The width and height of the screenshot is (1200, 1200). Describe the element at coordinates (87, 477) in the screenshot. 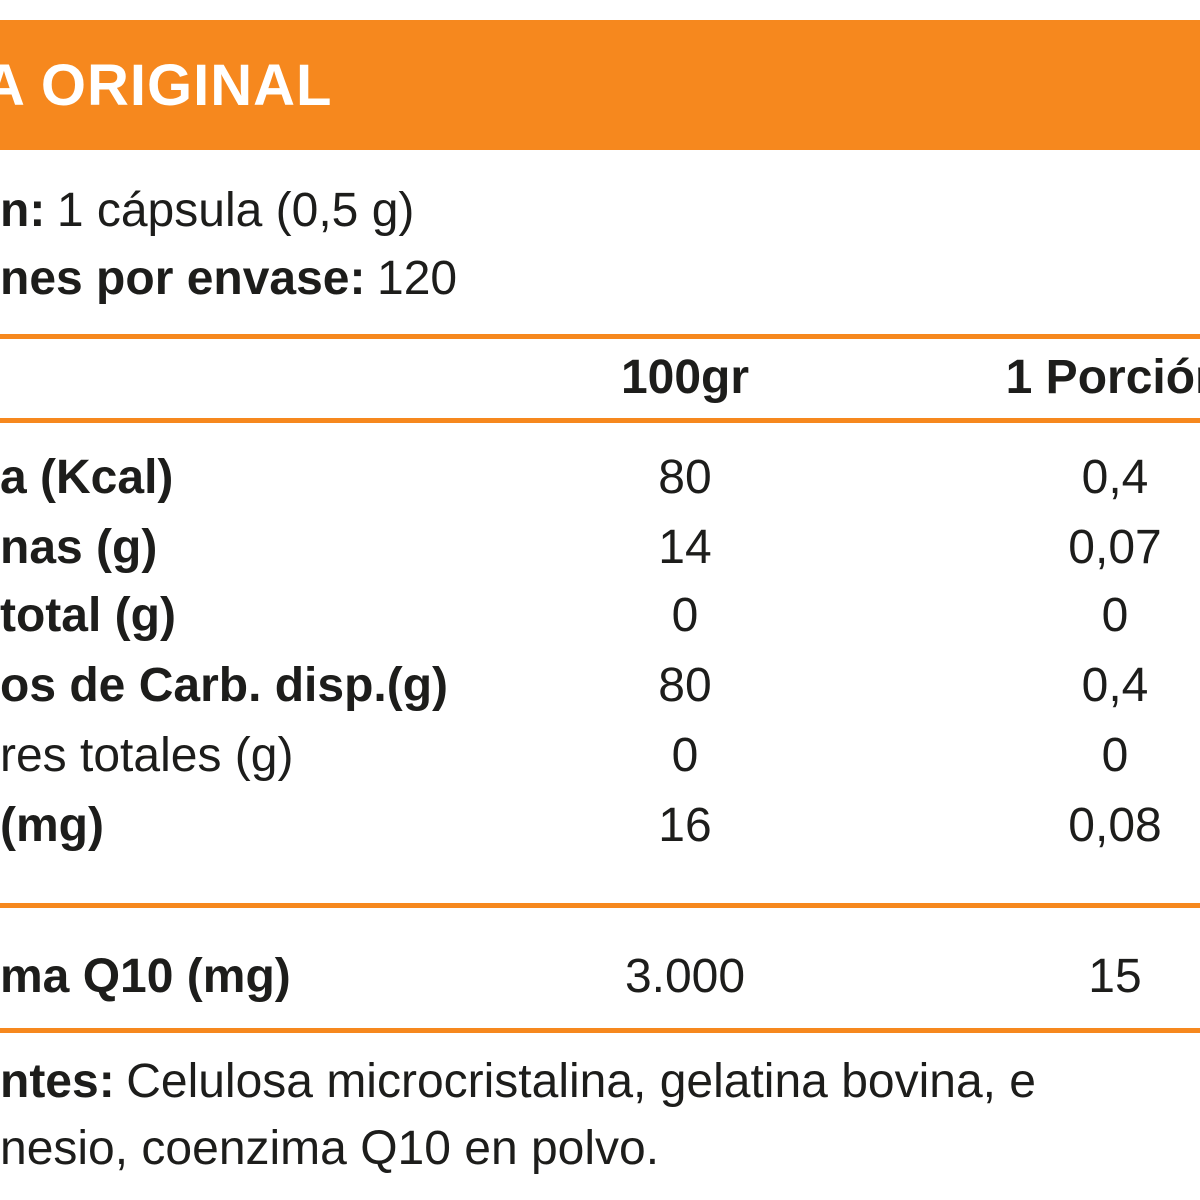

I see `row-label: a (Kcal)` at that location.